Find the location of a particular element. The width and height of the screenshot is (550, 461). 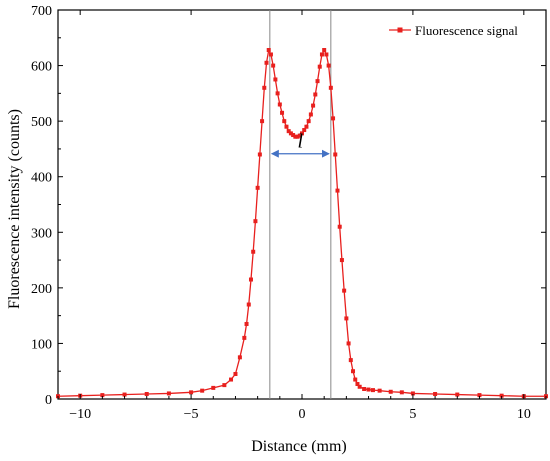

x-tick-label: 5 is located at coordinates (412, 414).